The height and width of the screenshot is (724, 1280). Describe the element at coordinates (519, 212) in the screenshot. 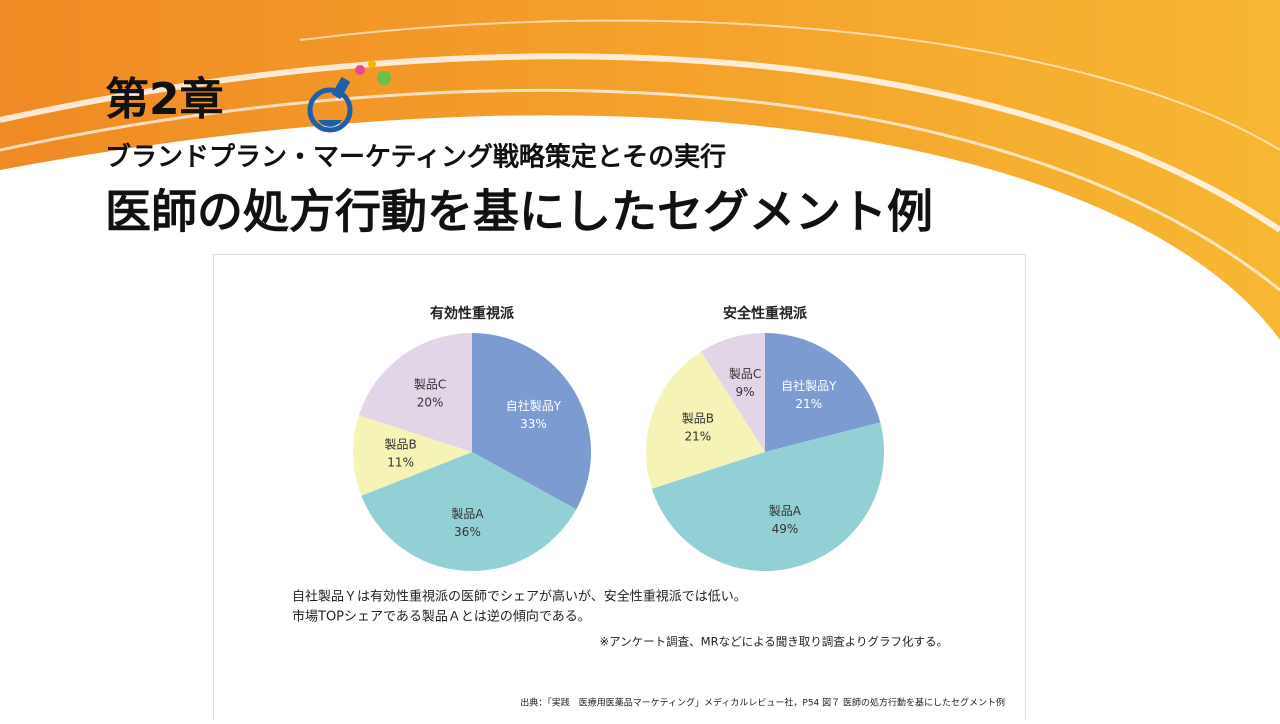

I see `title: 医師の処方行動を基にしたセグメント例` at that location.